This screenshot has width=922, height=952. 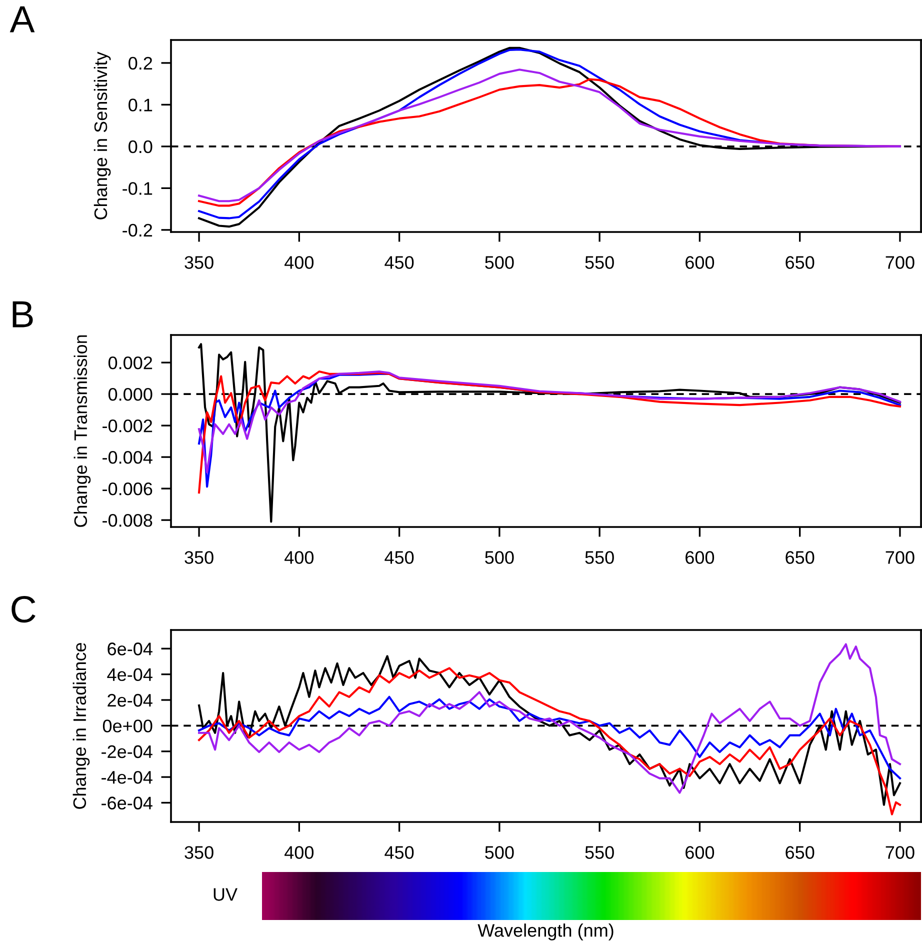 I want to click on chart-title: B, so click(x=22, y=314).